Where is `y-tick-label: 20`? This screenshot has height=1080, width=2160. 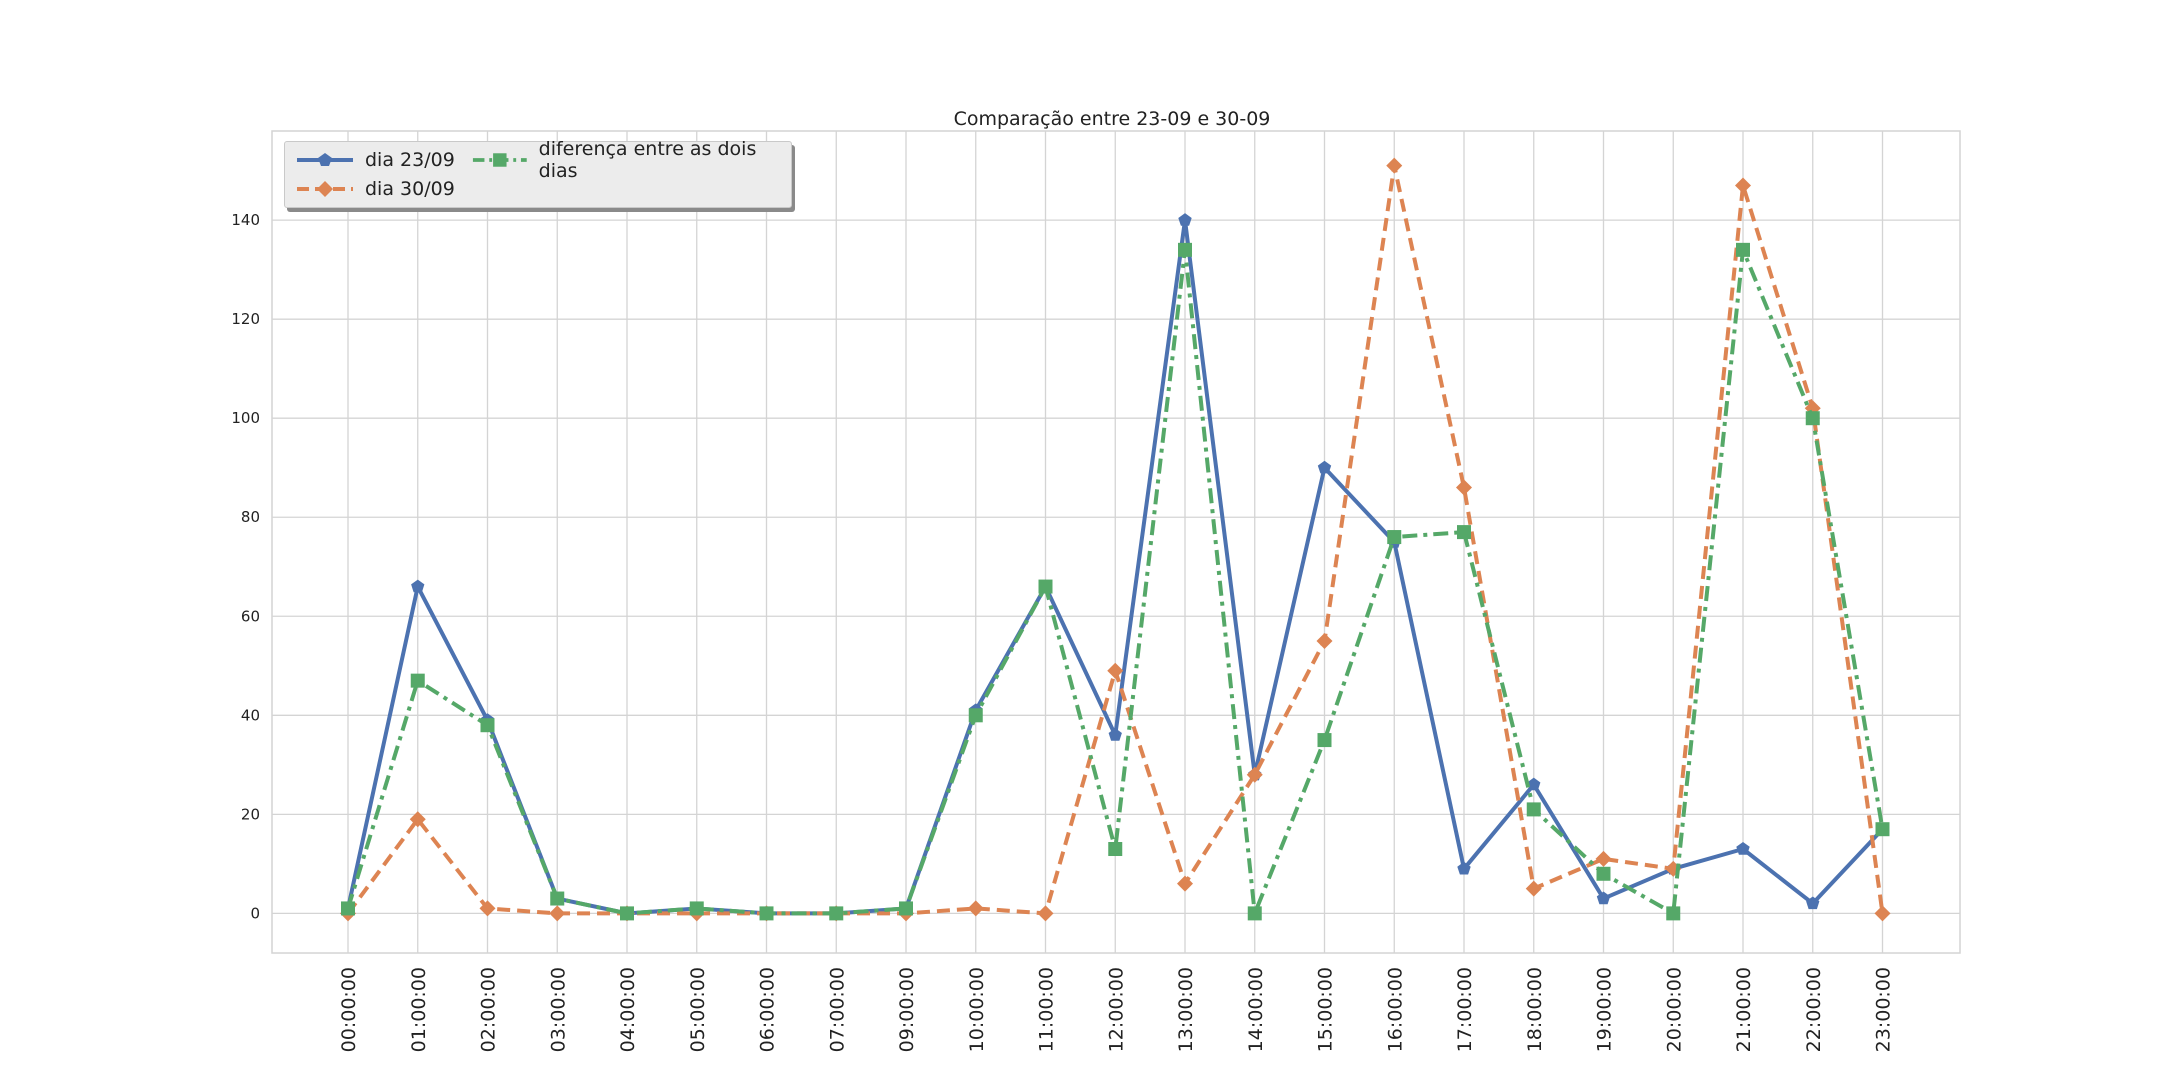 y-tick-label: 20 is located at coordinates (250, 814).